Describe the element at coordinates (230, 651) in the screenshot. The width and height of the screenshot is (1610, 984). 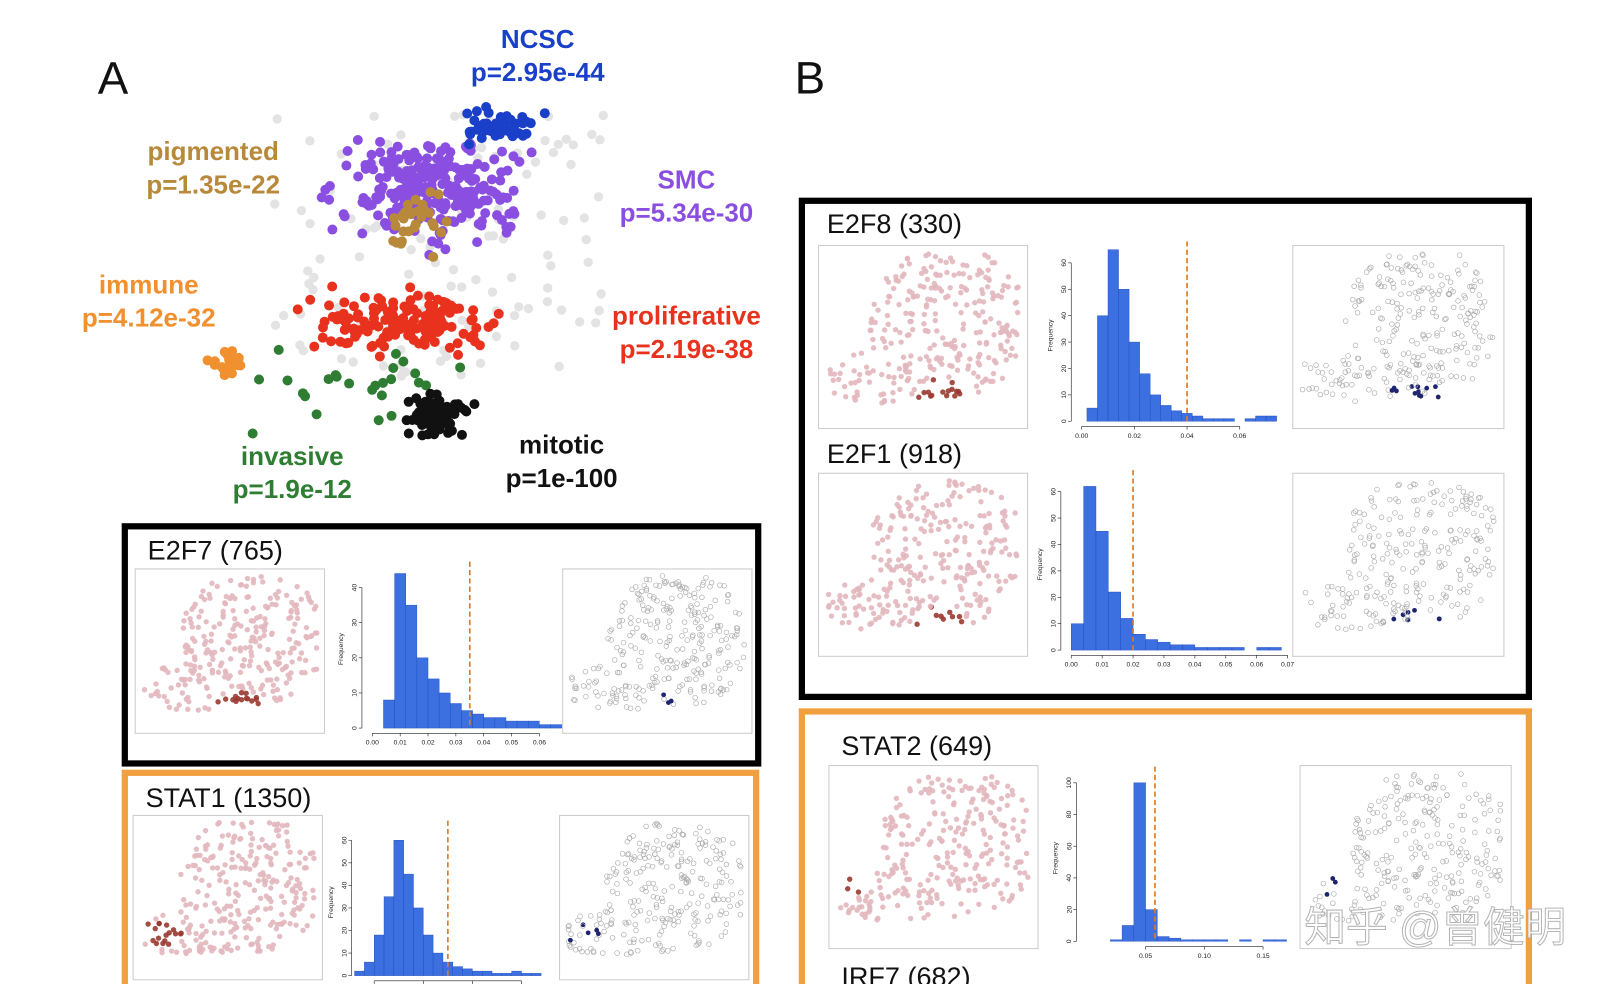
I see `tsne-frame` at that location.